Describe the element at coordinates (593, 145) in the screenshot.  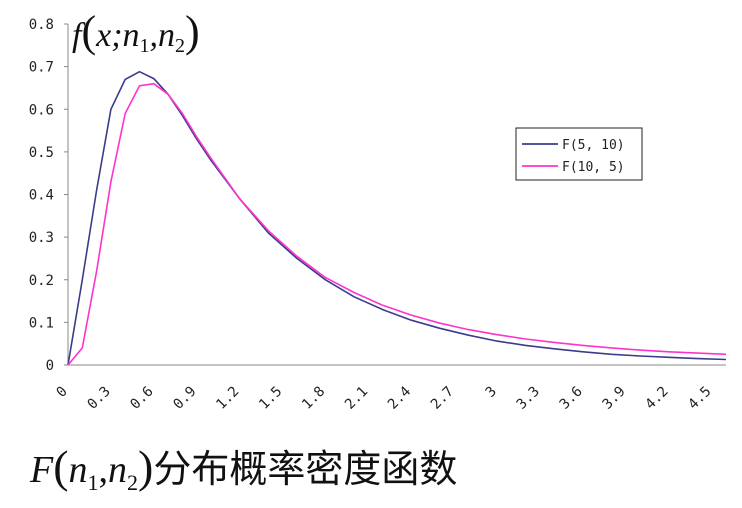
I see `legend-label-1: F(5, 10)` at that location.